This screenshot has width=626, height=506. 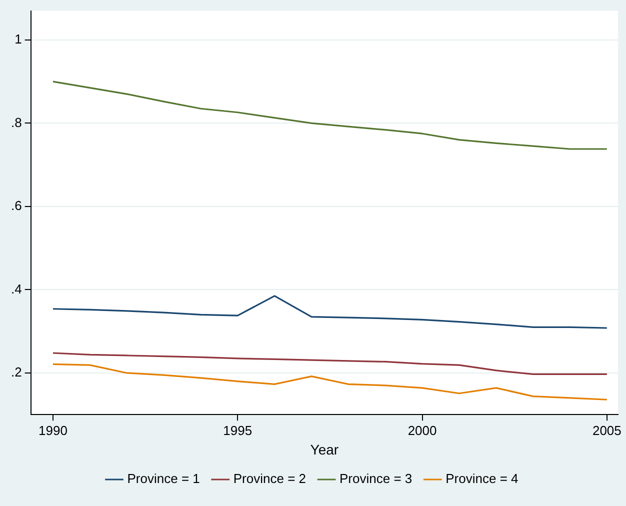 I want to click on x-axis-title: Year, so click(x=324, y=449).